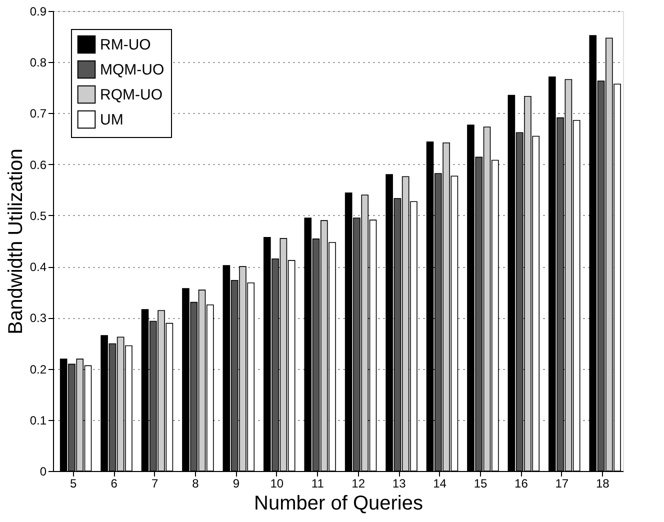 This screenshot has width=664, height=522. I want to click on x-tick-label: 6, so click(114, 483).